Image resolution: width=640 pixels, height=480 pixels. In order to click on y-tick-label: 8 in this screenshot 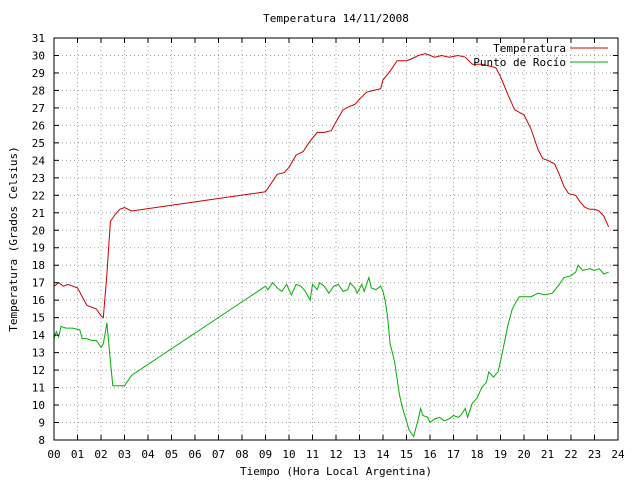, I will do `click(41, 440)`.